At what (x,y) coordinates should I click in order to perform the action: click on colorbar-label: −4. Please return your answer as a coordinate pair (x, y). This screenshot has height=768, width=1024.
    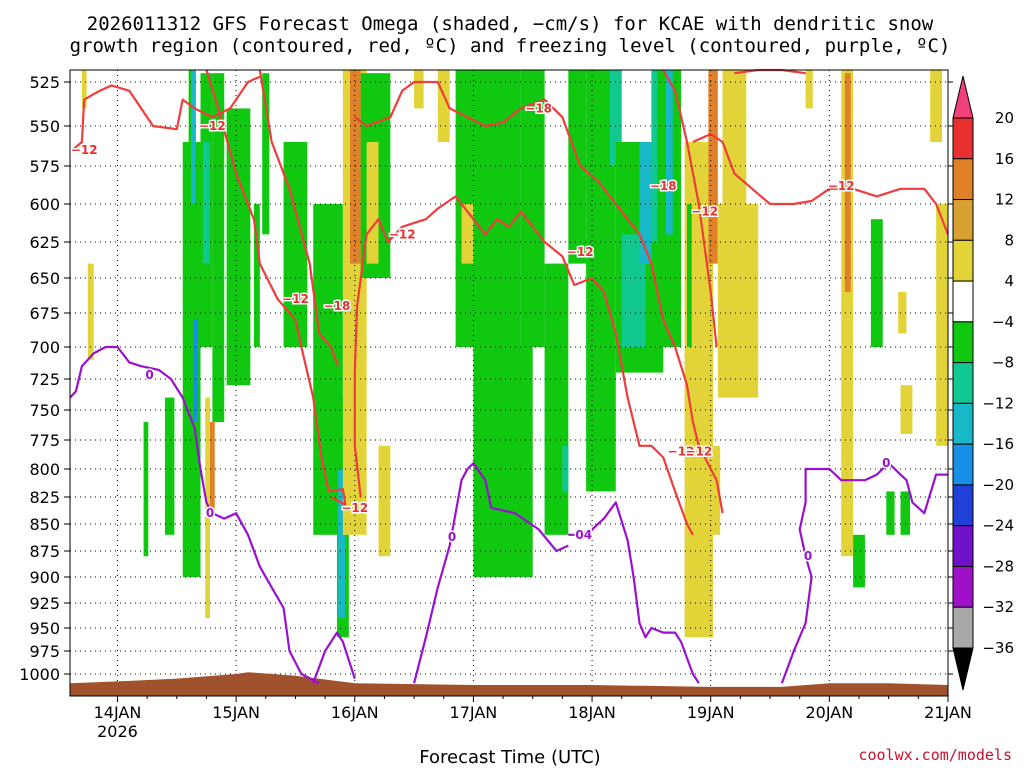
    Looking at the image, I should click on (1003, 322).